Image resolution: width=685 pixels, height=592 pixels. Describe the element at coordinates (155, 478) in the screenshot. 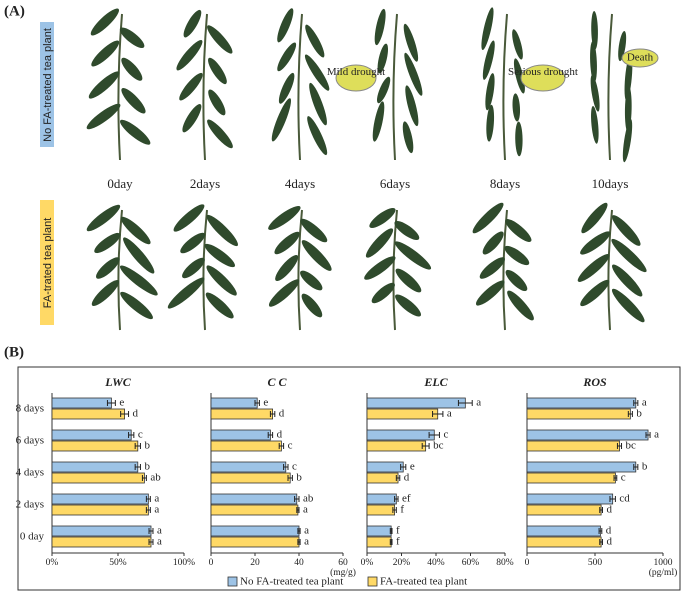

I see `significance-letter: ab` at that location.